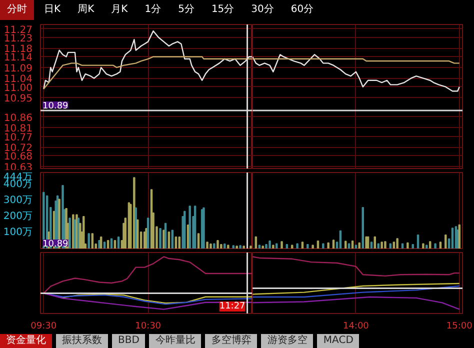 The width and height of the screenshot is (474, 348). Describe the element at coordinates (18, 184) in the screenshot. I see `y-tick-label: 400万` at that location.